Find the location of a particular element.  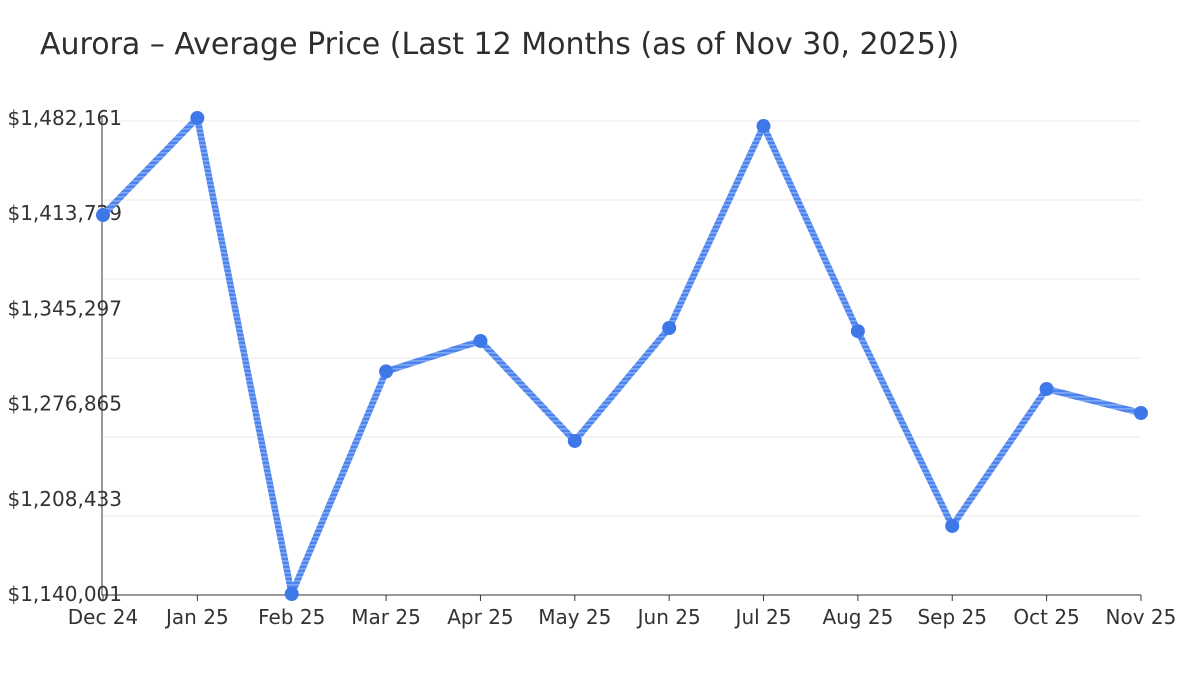

x-axis-label: Oct 25 is located at coordinates (1046, 617).